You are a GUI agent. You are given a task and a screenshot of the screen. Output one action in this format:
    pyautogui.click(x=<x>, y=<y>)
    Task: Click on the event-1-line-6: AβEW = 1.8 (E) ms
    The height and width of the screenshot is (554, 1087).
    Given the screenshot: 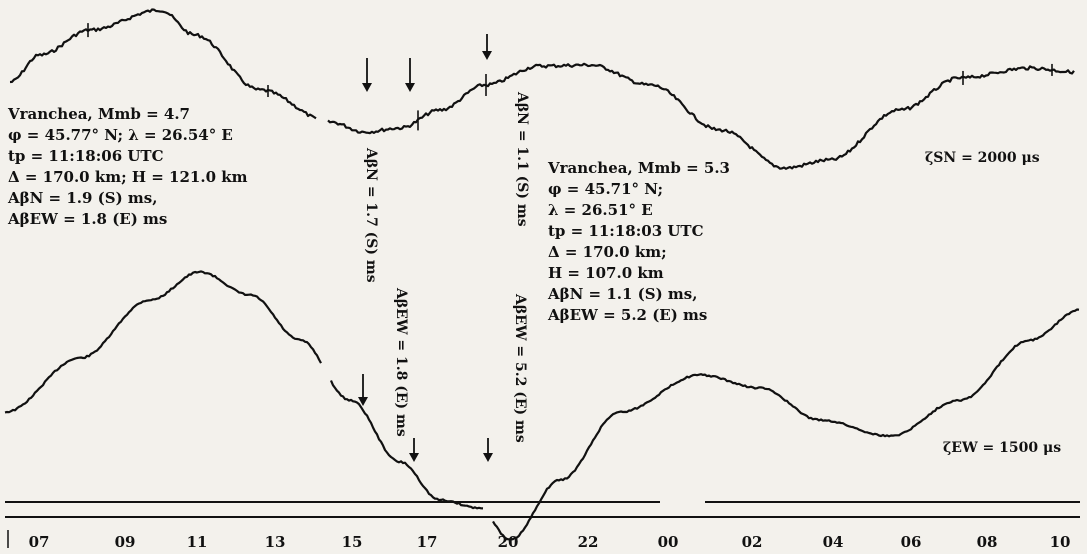 What is the action you would take?
    pyautogui.click(x=88, y=219)
    